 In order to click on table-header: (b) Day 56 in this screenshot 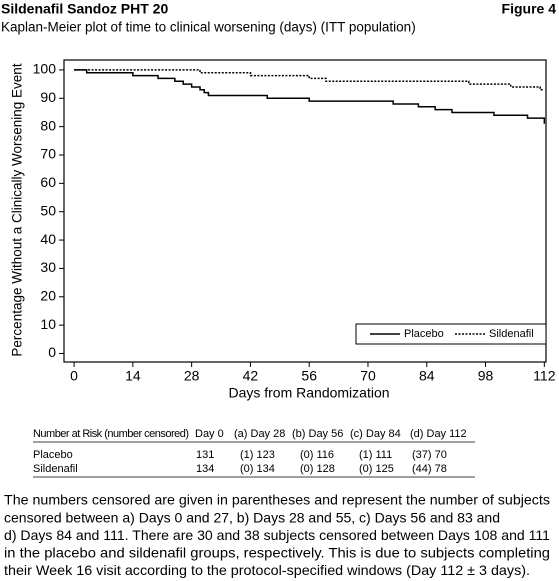, I will do `click(317, 434)`.